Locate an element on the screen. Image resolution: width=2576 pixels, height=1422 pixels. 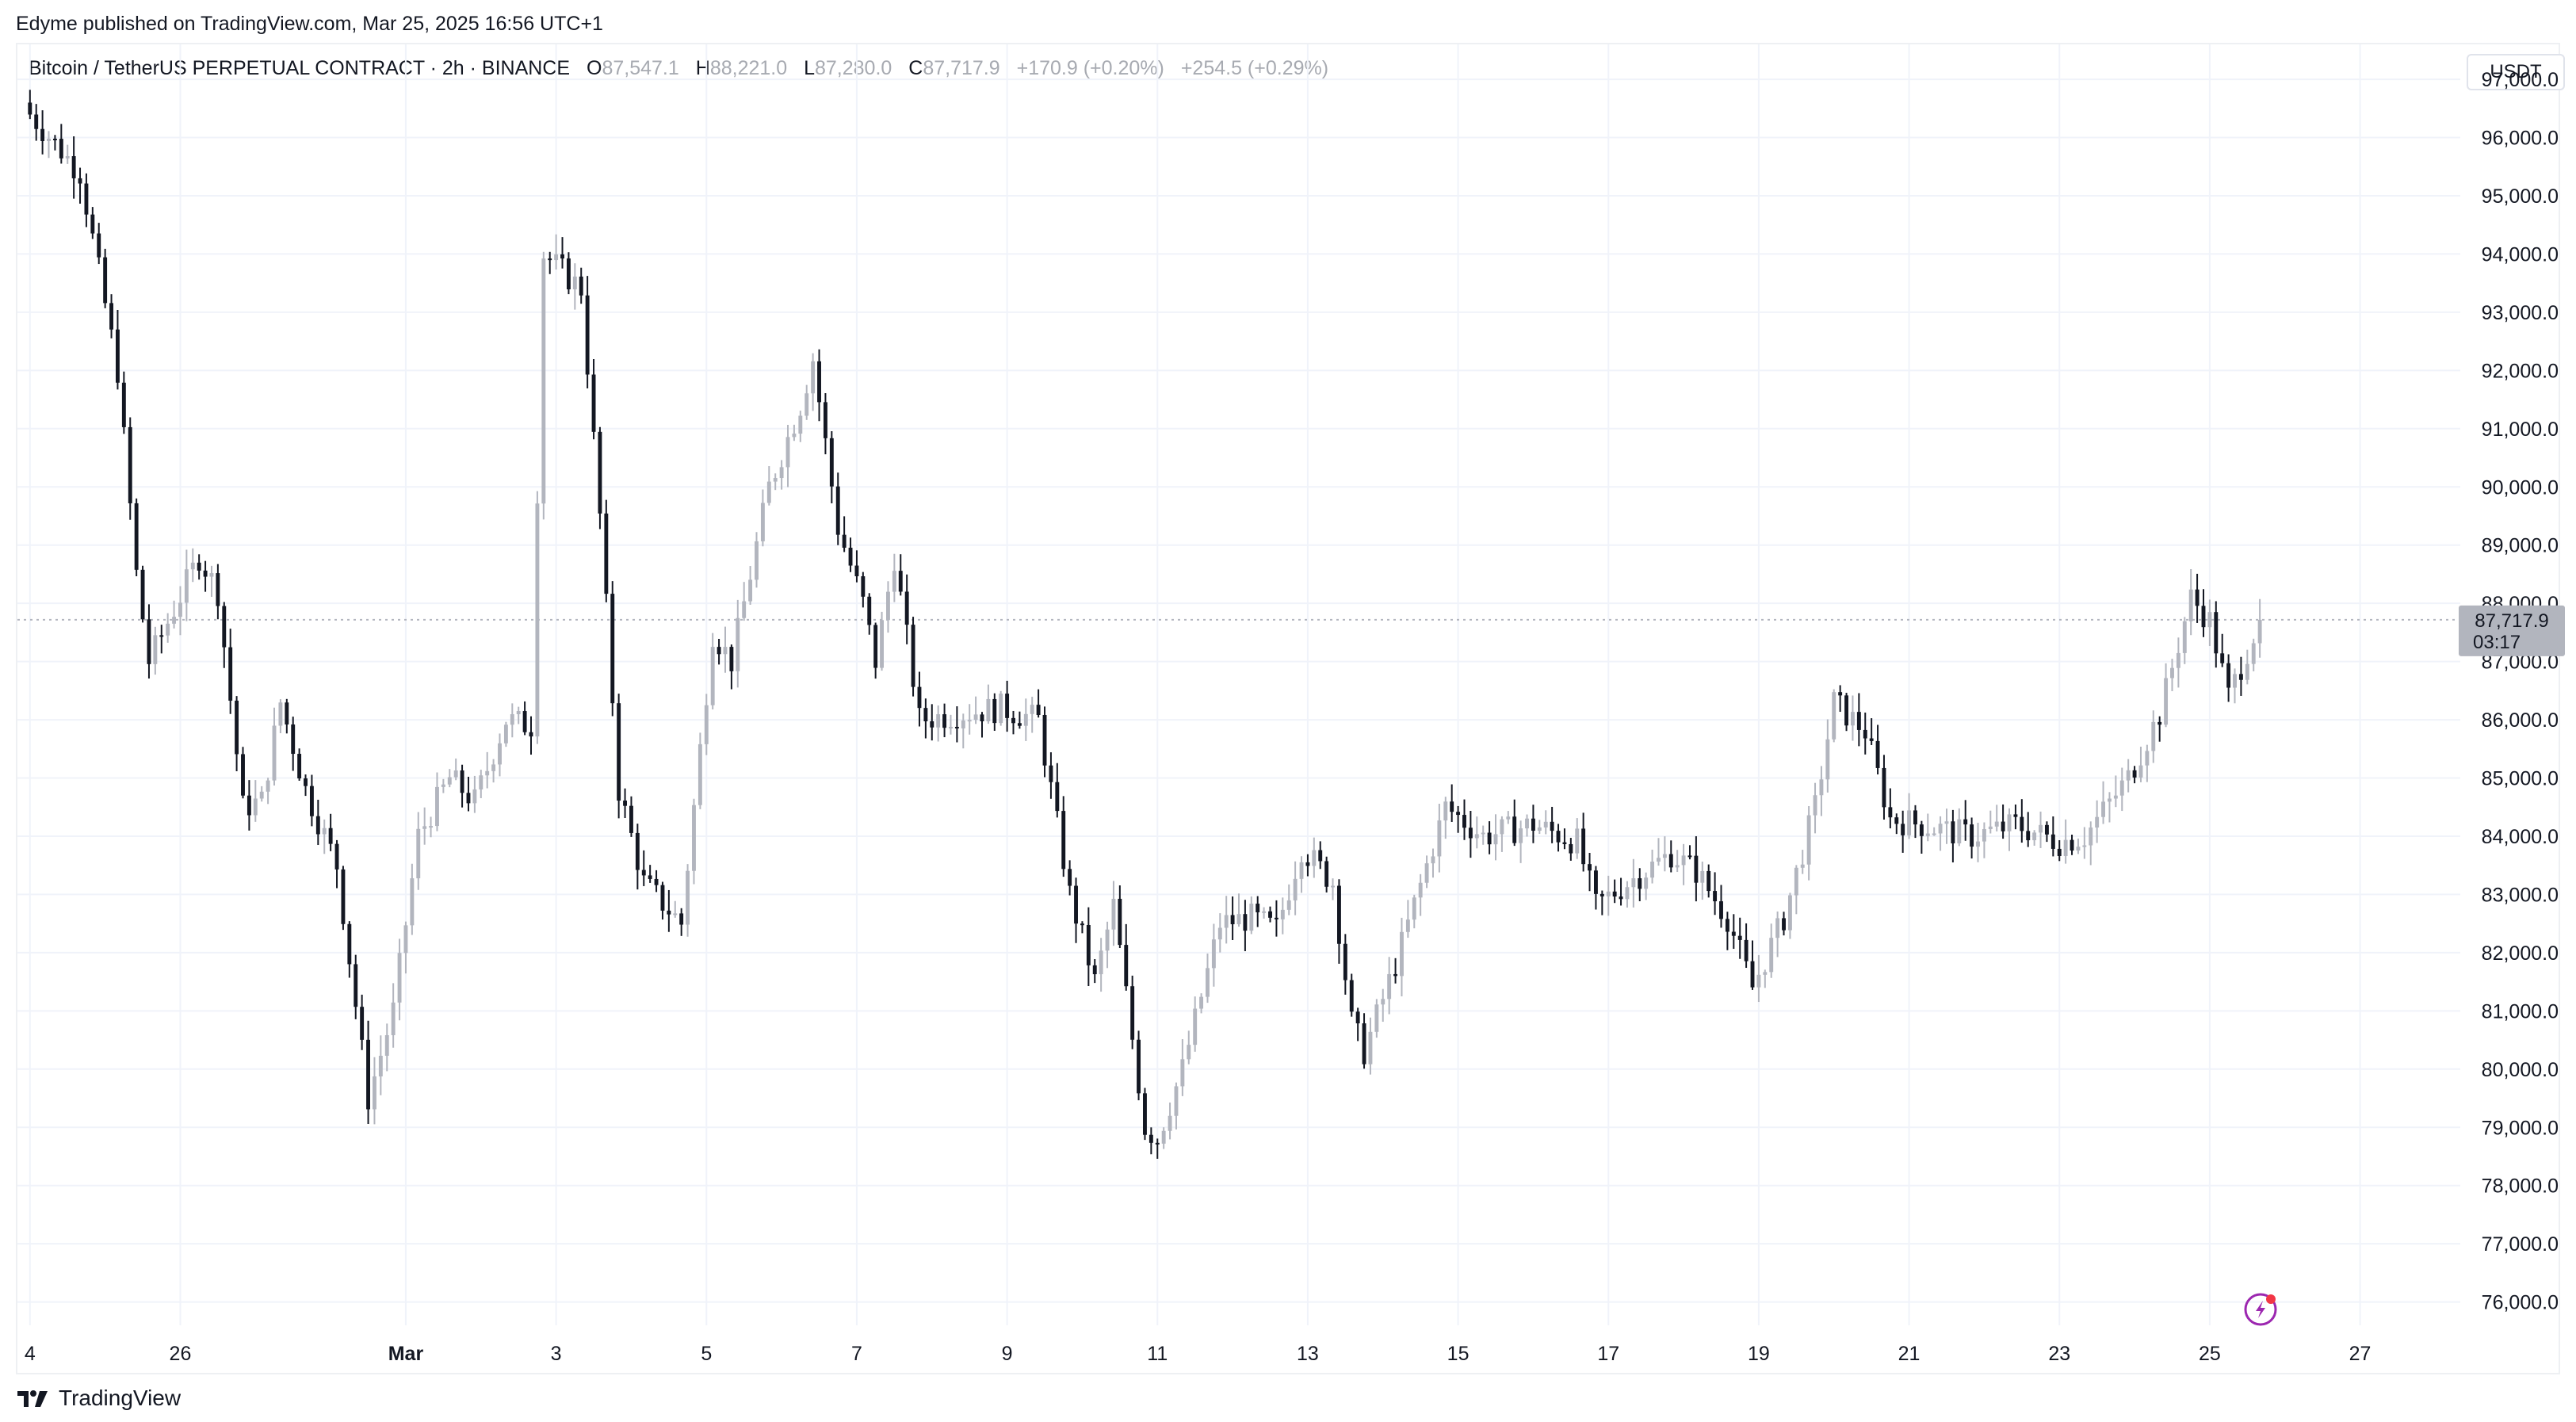
y-tick-label: 84,000.0 is located at coordinates (2520, 837).